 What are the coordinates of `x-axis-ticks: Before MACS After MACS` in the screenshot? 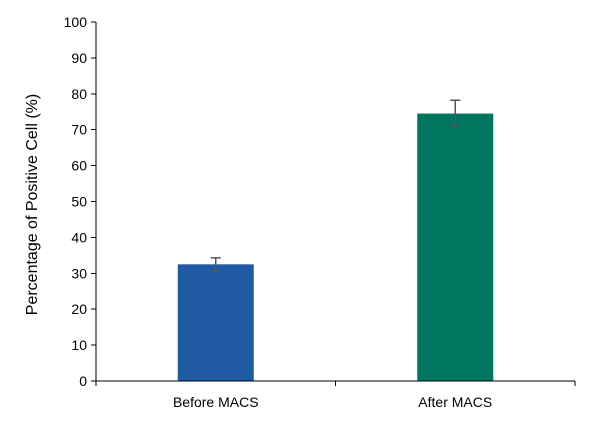 It's located at (335, 395).